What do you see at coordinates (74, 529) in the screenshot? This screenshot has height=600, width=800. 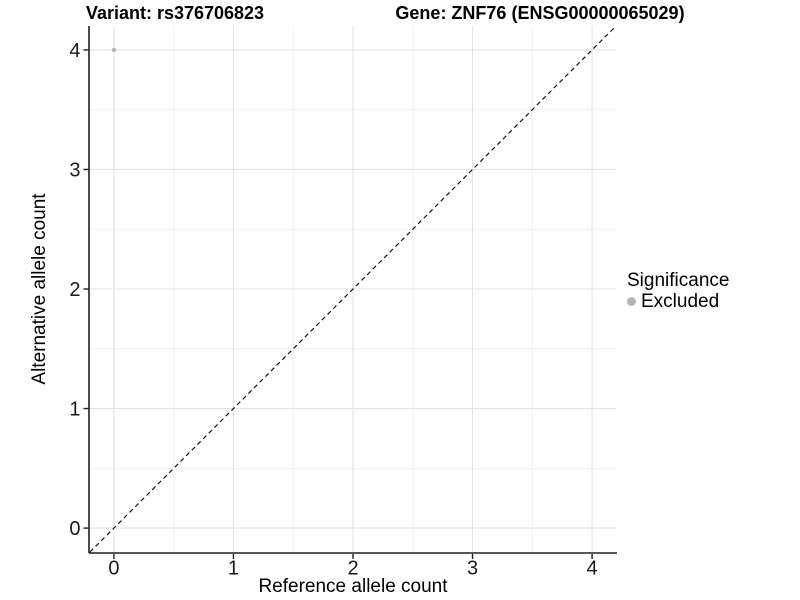 I see `y-tick-label: 0` at bounding box center [74, 529].